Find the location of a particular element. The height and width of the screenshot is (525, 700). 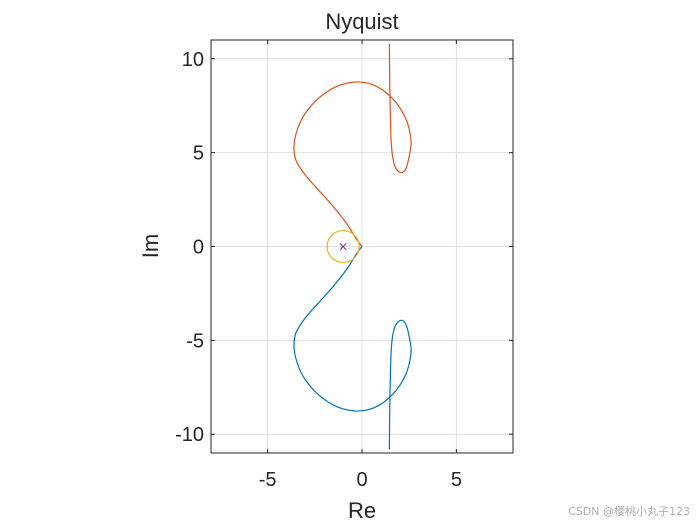

unit-circle-curve is located at coordinates (343, 246).